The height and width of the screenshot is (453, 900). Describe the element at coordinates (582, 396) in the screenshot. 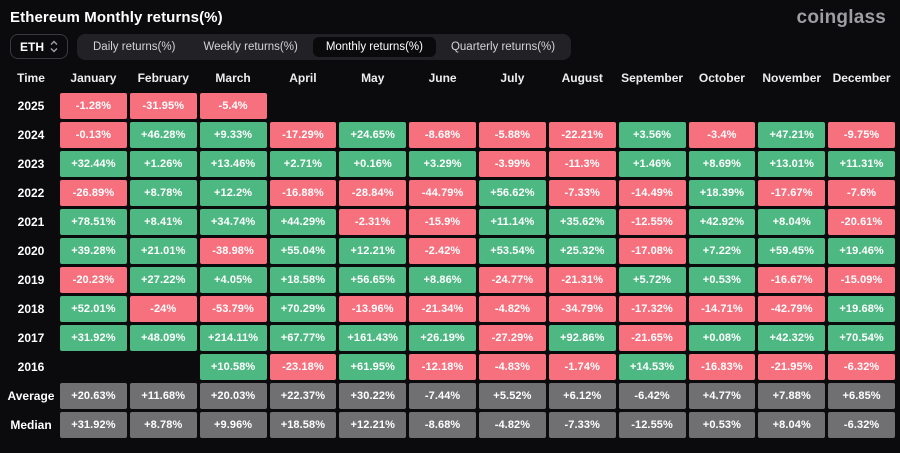

I see `return-cell: +6.12%` at that location.